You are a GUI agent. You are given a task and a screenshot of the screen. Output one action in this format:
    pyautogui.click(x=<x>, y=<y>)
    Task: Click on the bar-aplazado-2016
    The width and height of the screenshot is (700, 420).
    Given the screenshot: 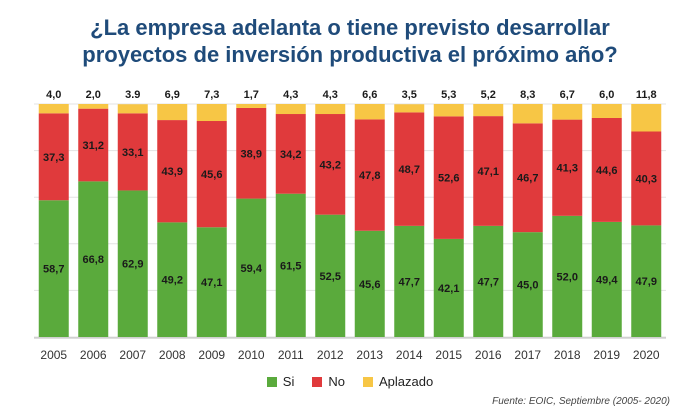 What is the action you would take?
    pyautogui.click(x=488, y=110)
    